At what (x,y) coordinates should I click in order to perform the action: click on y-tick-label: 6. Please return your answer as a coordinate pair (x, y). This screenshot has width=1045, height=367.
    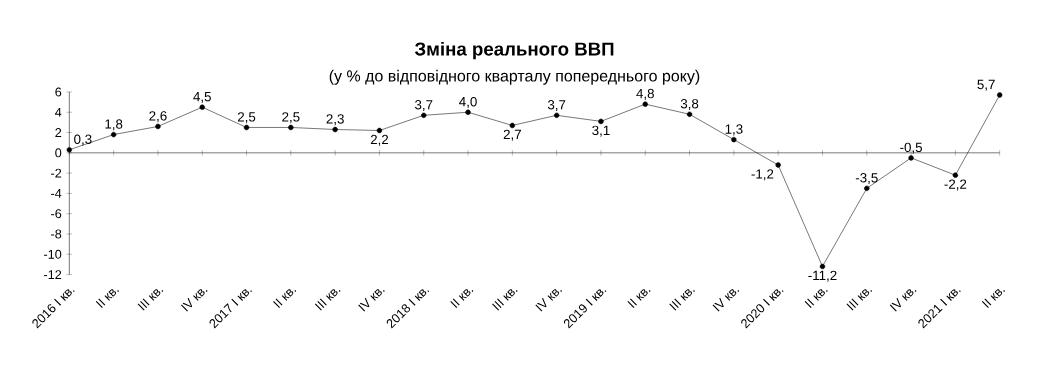
    Looking at the image, I should click on (58, 92).